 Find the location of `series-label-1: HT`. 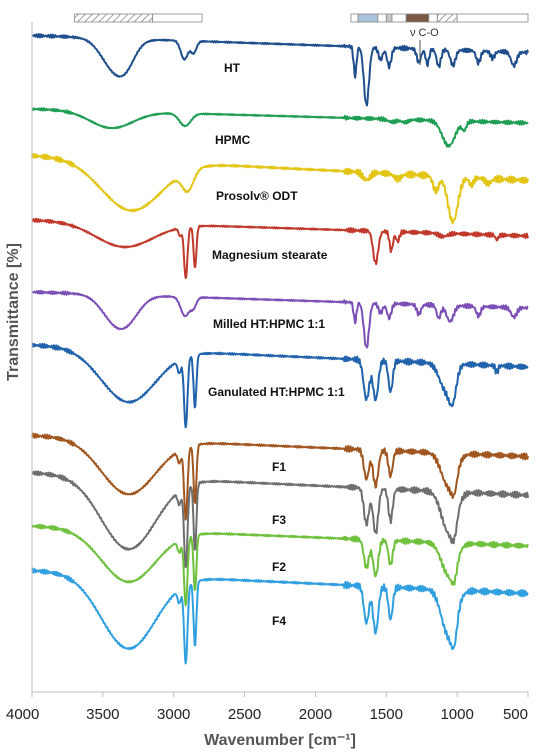

series-label-1: HT is located at coordinates (232, 68).